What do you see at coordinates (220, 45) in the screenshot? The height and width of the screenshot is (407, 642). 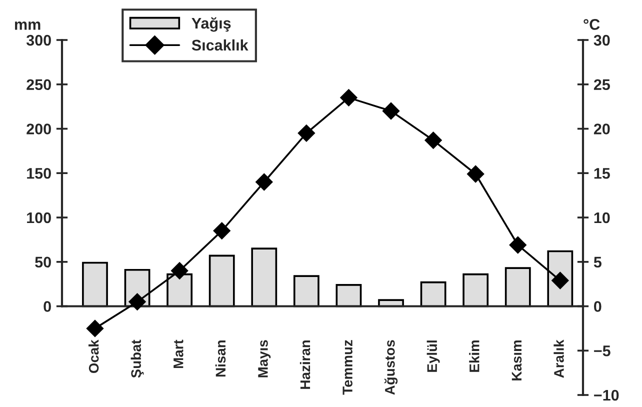 I see `legend-label: Sıcaklık` at bounding box center [220, 45].